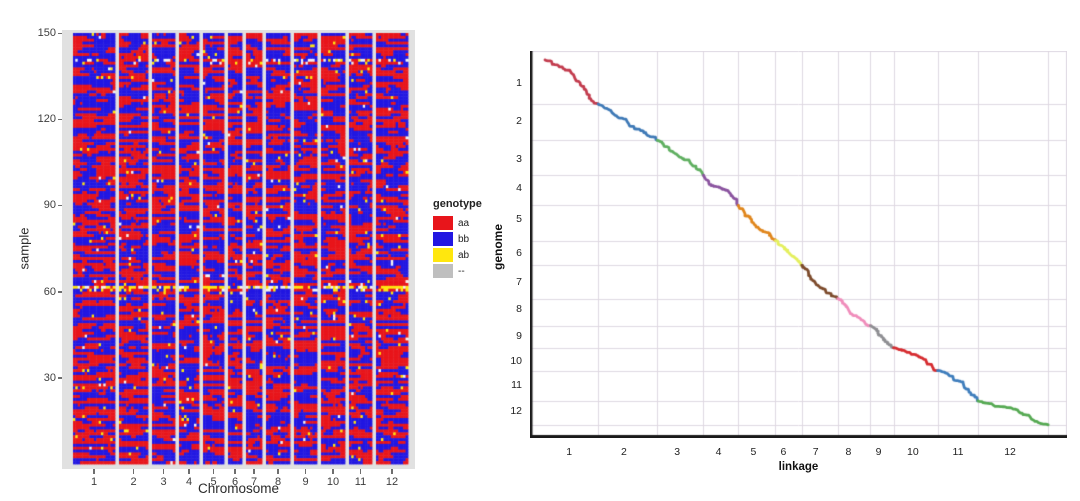 The image size is (1080, 501). What do you see at coordinates (815, 452) in the screenshot?
I see `linkage-plot-xtick-7: 7` at bounding box center [815, 452].